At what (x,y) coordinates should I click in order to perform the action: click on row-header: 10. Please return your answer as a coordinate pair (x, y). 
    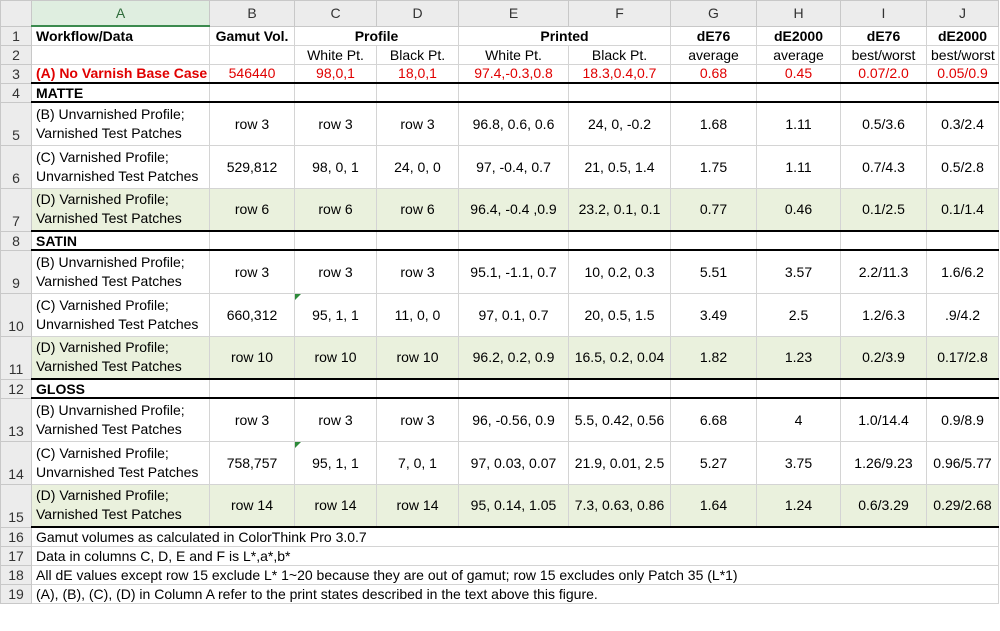
    Looking at the image, I should click on (16, 314).